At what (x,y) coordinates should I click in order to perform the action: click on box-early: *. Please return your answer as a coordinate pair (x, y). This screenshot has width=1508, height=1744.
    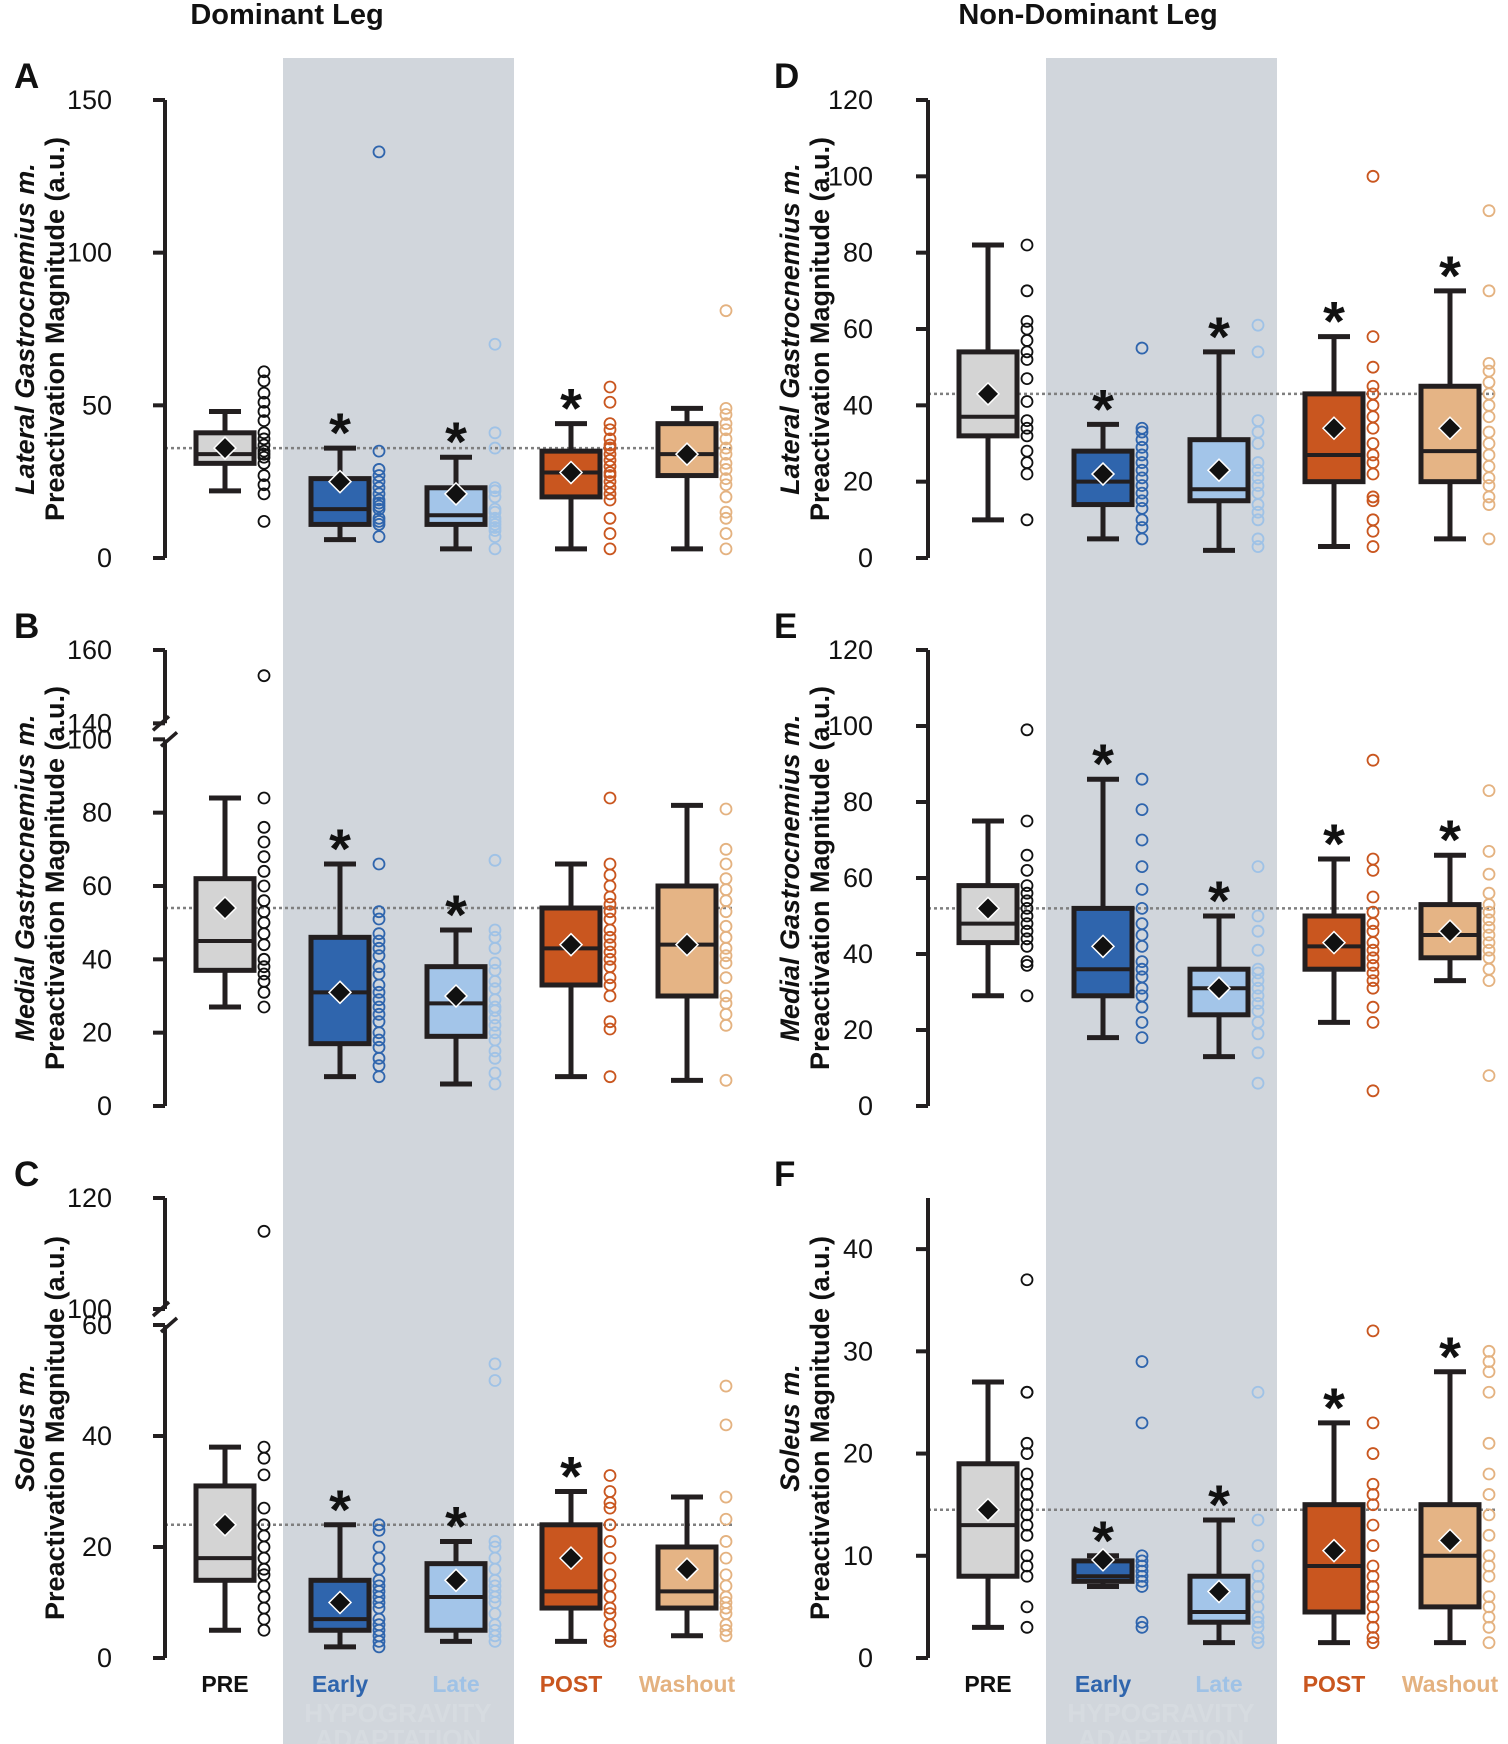
    Looking at the image, I should click on (347, 1566).